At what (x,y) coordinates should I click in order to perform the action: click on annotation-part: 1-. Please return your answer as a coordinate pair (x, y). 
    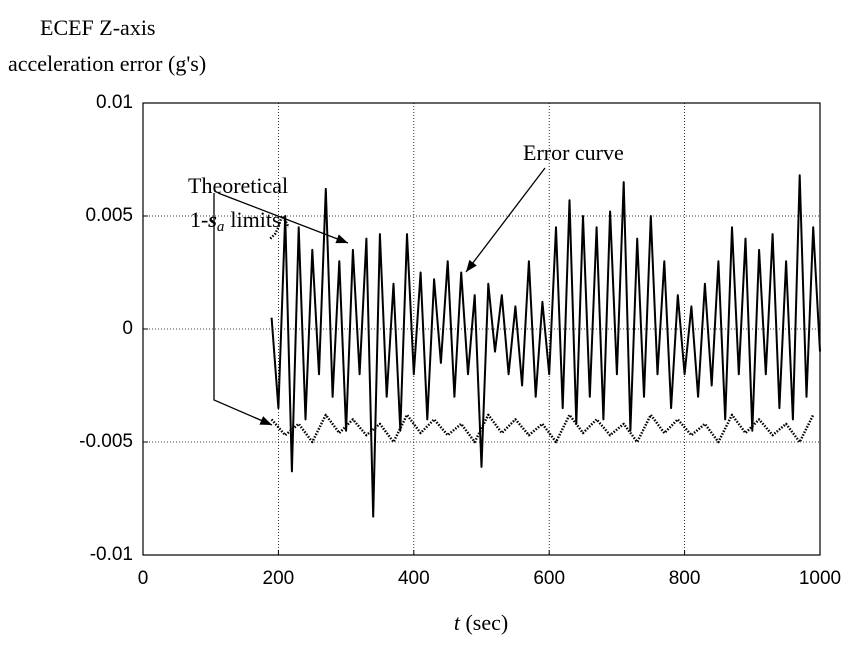
    Looking at the image, I should click on (199, 219).